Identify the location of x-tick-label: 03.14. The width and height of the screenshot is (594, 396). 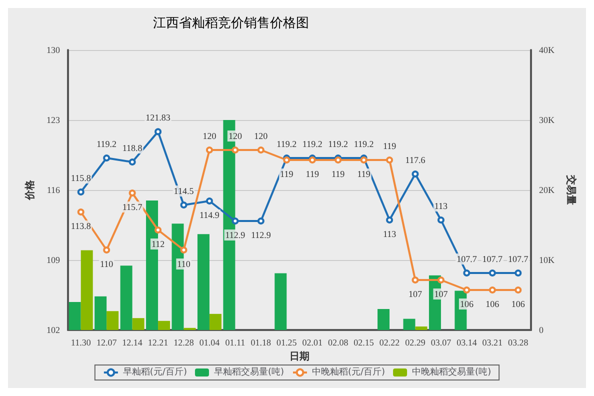
(467, 343).